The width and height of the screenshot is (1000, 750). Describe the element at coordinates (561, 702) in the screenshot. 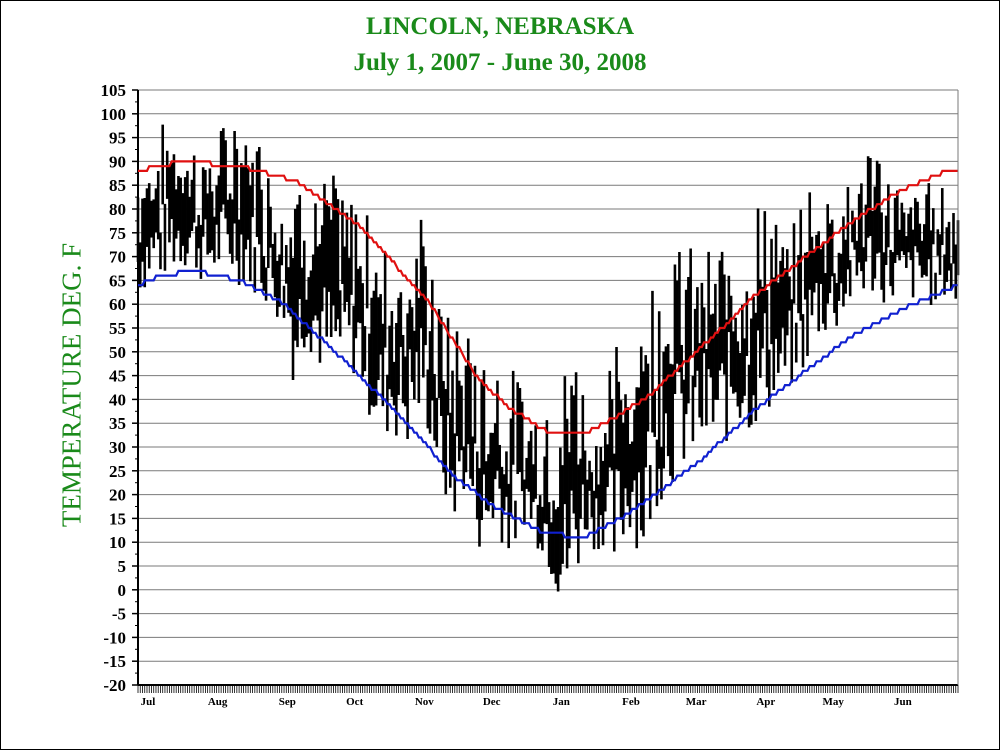

I see `x-month-label: Jan` at that location.